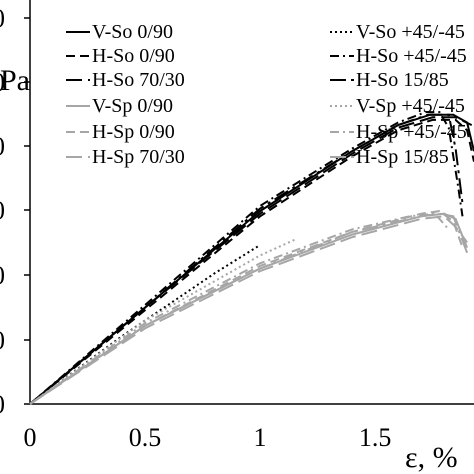 The image size is (474, 474). What do you see at coordinates (15, 80) in the screenshot?
I see `y-axis-label-fragment: Pa` at bounding box center [15, 80].